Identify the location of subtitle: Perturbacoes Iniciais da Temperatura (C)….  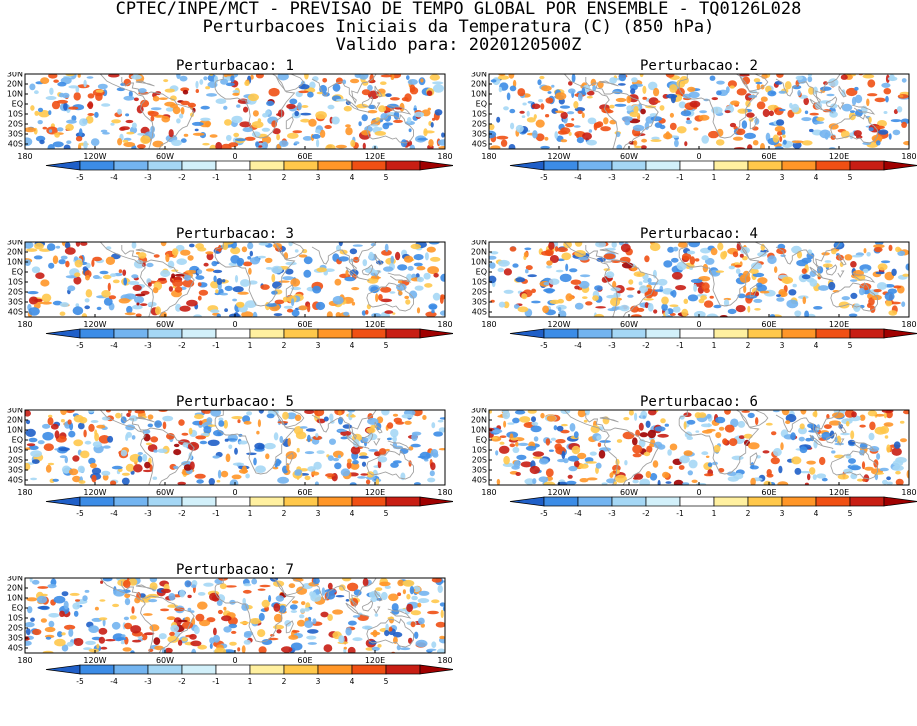
(458, 27).